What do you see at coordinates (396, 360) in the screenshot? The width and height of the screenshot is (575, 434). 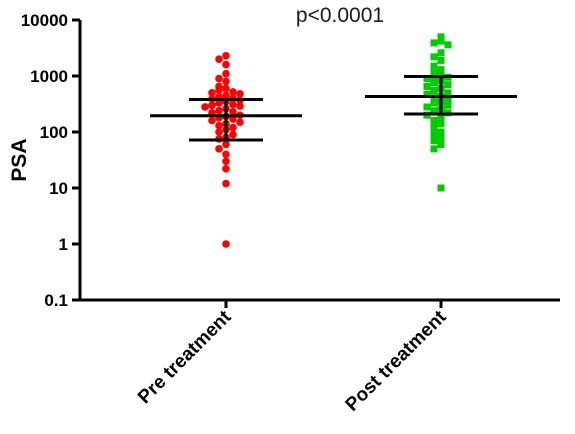 I see `x-tick-label: Post treatment` at bounding box center [396, 360].